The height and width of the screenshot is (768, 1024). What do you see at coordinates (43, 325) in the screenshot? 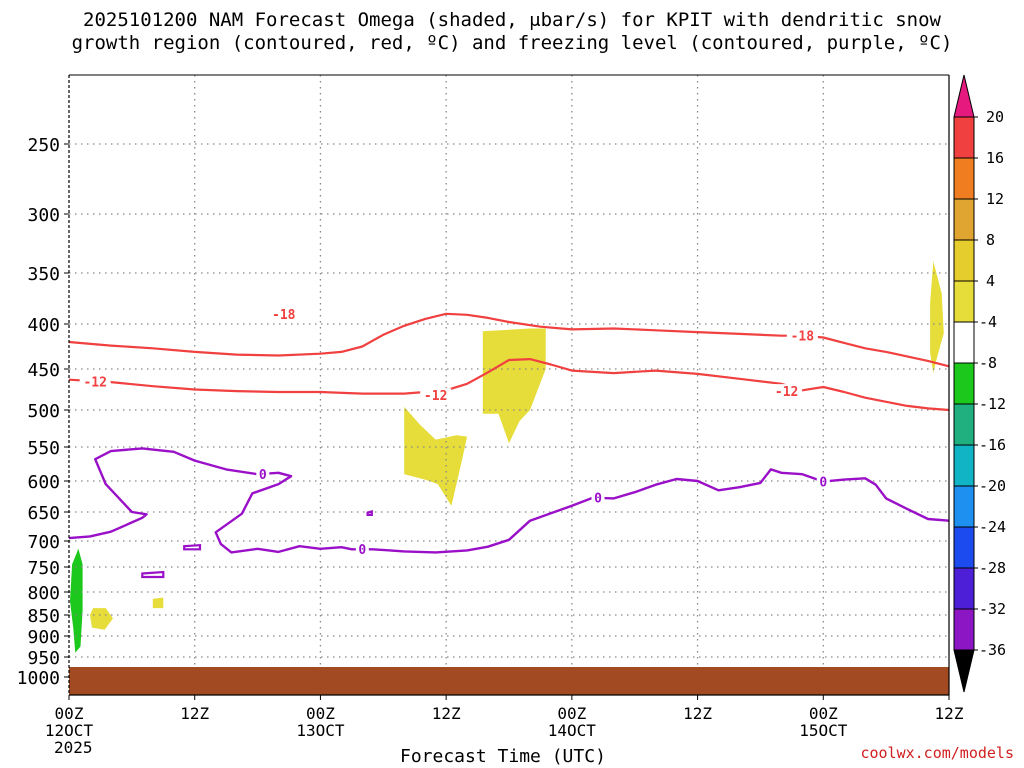
I see `y-tick-label-400: 400` at bounding box center [43, 325].